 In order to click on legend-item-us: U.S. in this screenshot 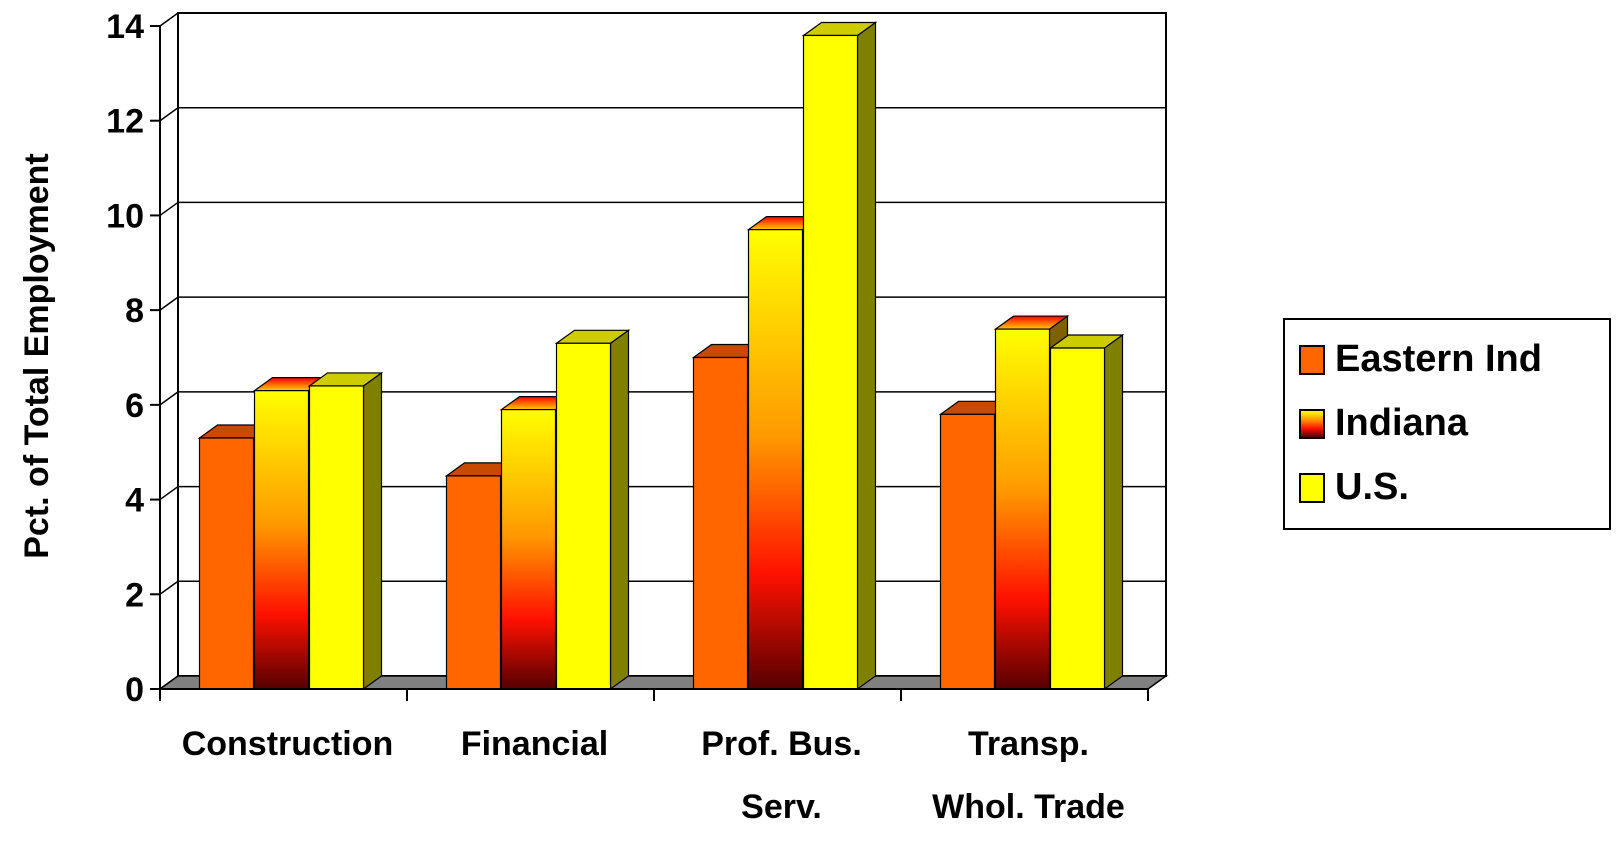, I will do `click(1354, 487)`.